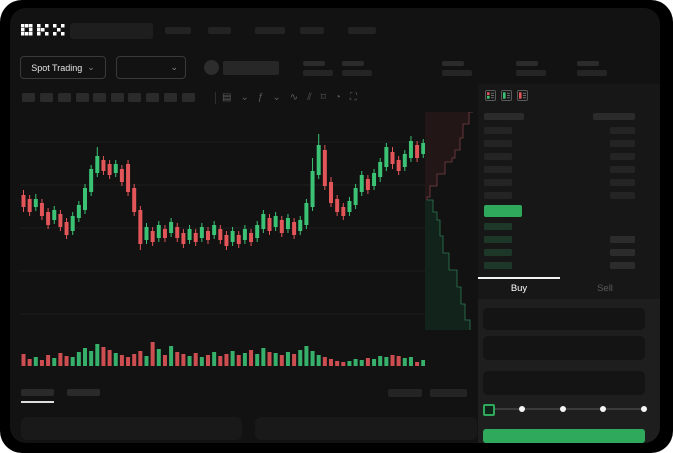 Image resolution: width=673 pixels, height=453 pixels. I want to click on spot-trading-label: Spot Trading, so click(57, 67).